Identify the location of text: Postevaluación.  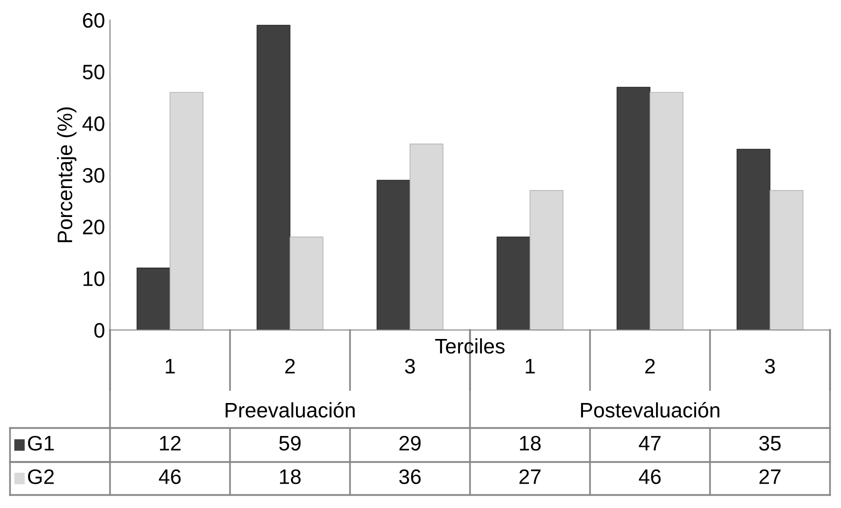
(650, 410).